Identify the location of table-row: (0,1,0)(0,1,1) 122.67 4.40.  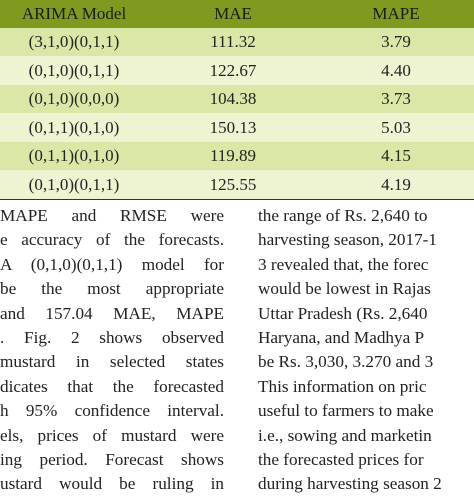
(237, 70).